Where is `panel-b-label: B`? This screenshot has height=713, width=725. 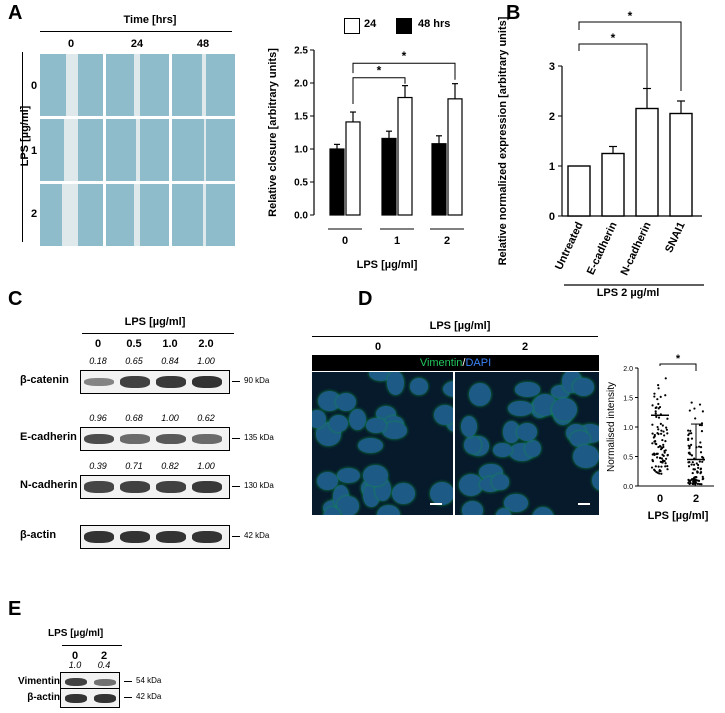
panel-b-label: B is located at coordinates (513, 13).